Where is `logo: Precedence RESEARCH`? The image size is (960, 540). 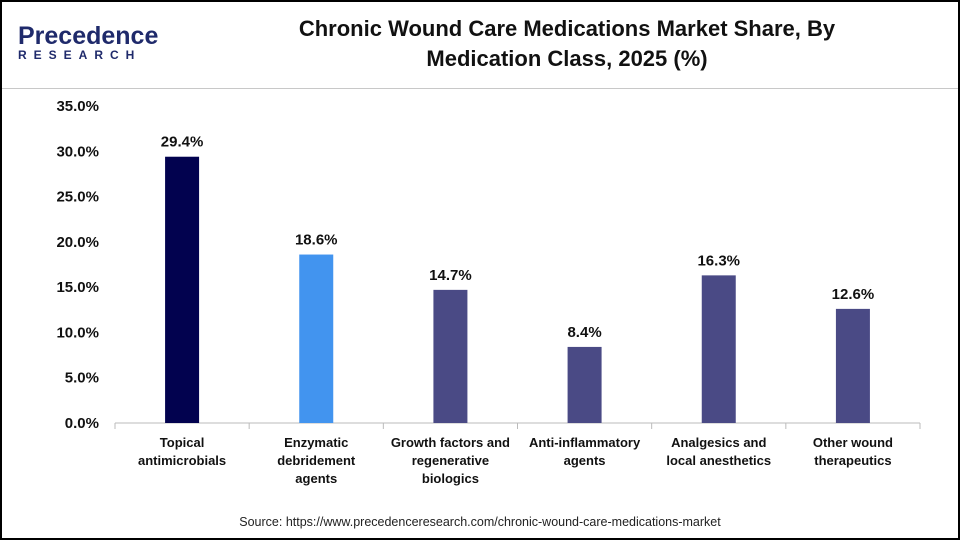 logo: Precedence RESEARCH is located at coordinates (88, 43).